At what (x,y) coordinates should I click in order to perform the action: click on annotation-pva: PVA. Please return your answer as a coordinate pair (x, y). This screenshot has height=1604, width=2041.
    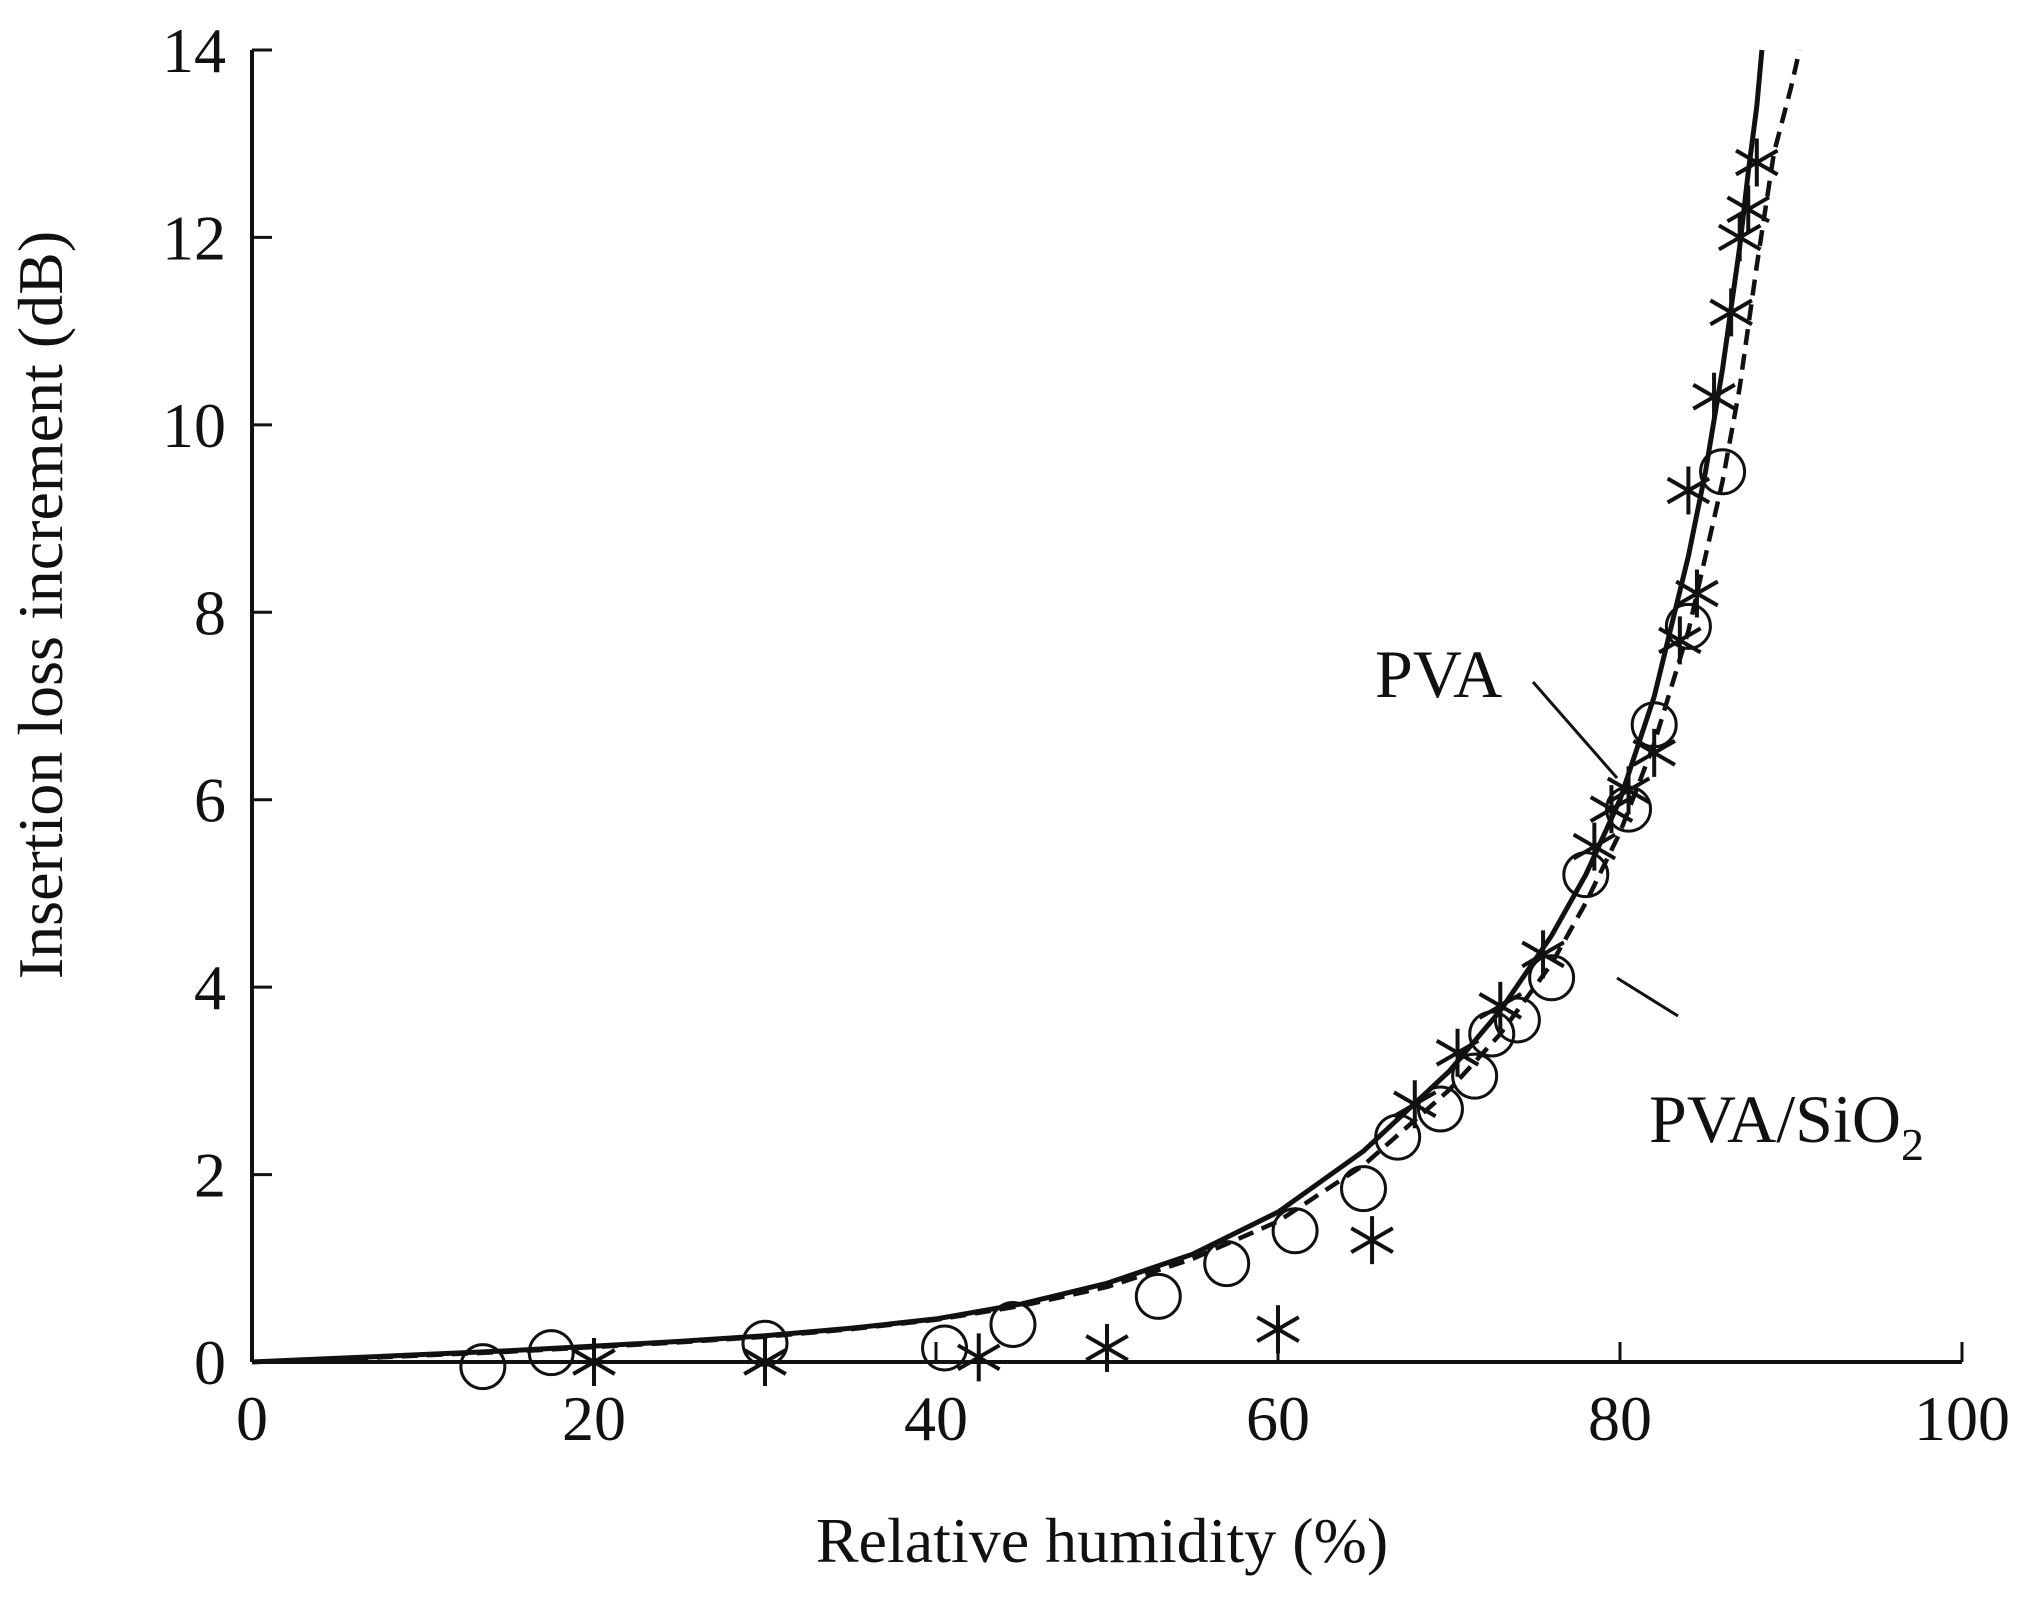
    Looking at the image, I should click on (1497, 707).